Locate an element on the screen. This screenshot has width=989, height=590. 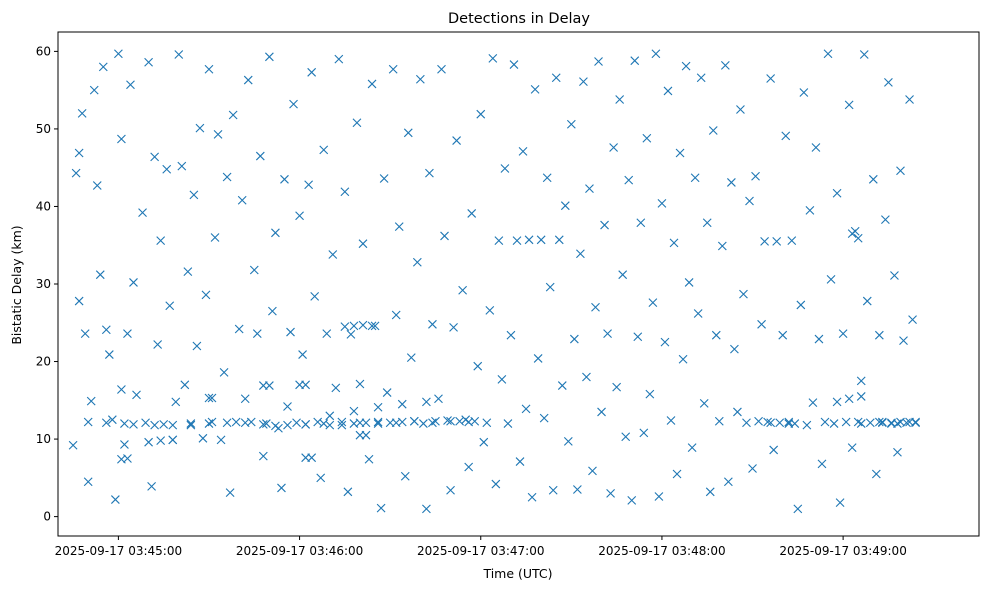
y-axis: 0 10 20 30 40 50 60 is located at coordinates (47, 284).